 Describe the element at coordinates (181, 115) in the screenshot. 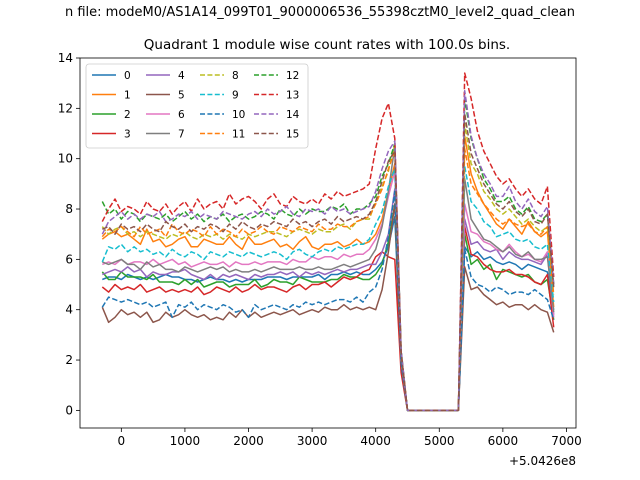

I see `legend-label-6: 6` at that location.